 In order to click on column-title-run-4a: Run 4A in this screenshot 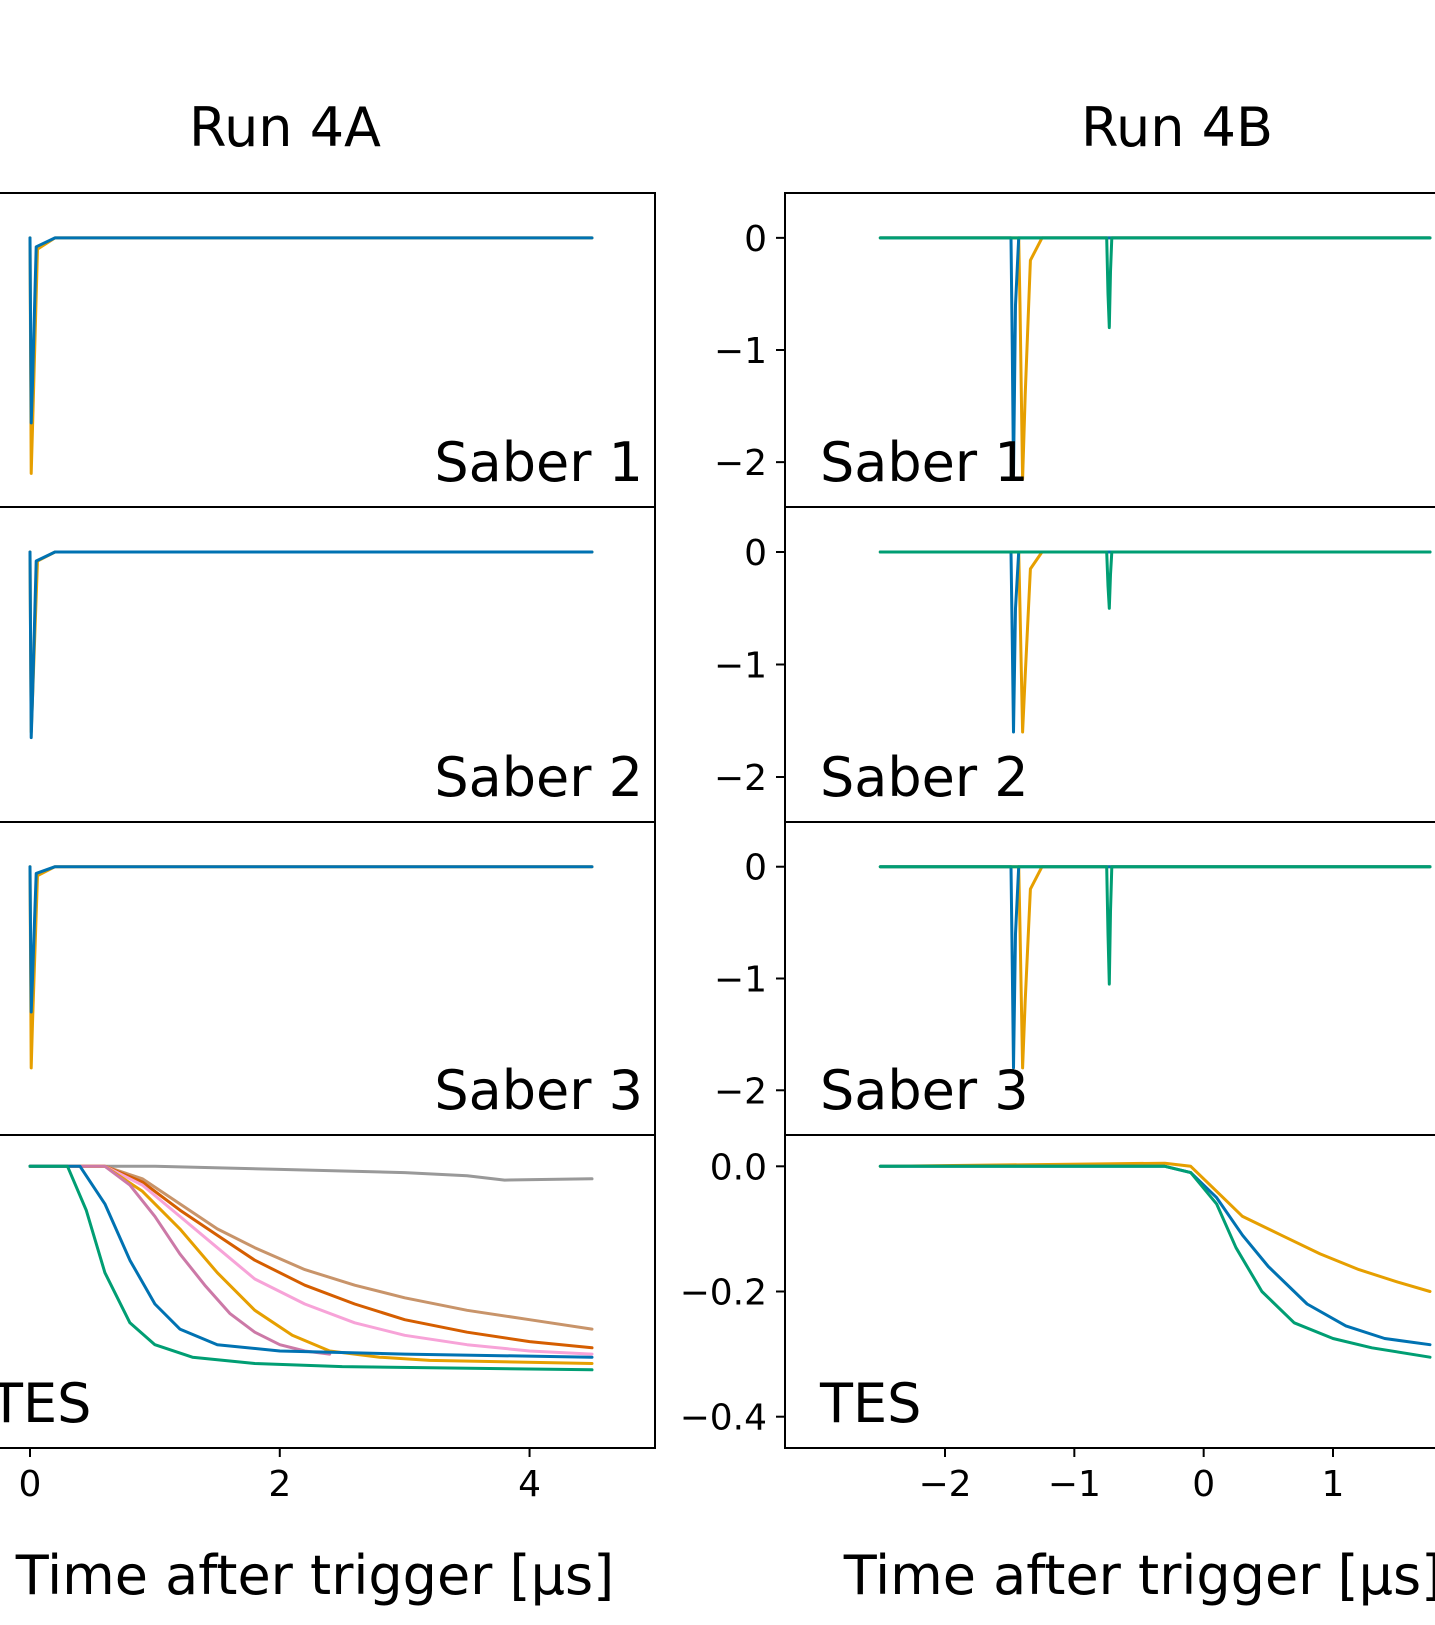, I will do `click(285, 127)`.